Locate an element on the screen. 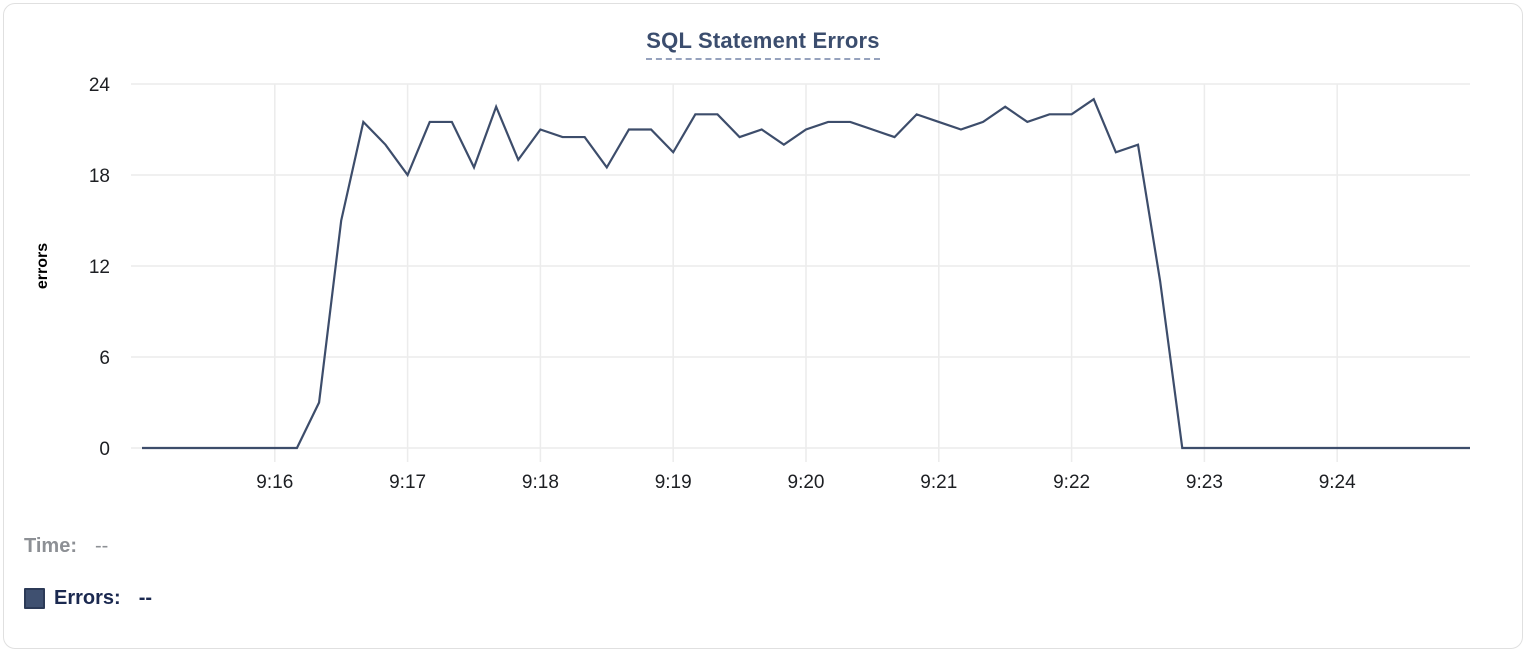 The width and height of the screenshot is (1528, 652). x-tick-label: 9:17 is located at coordinates (407, 482).